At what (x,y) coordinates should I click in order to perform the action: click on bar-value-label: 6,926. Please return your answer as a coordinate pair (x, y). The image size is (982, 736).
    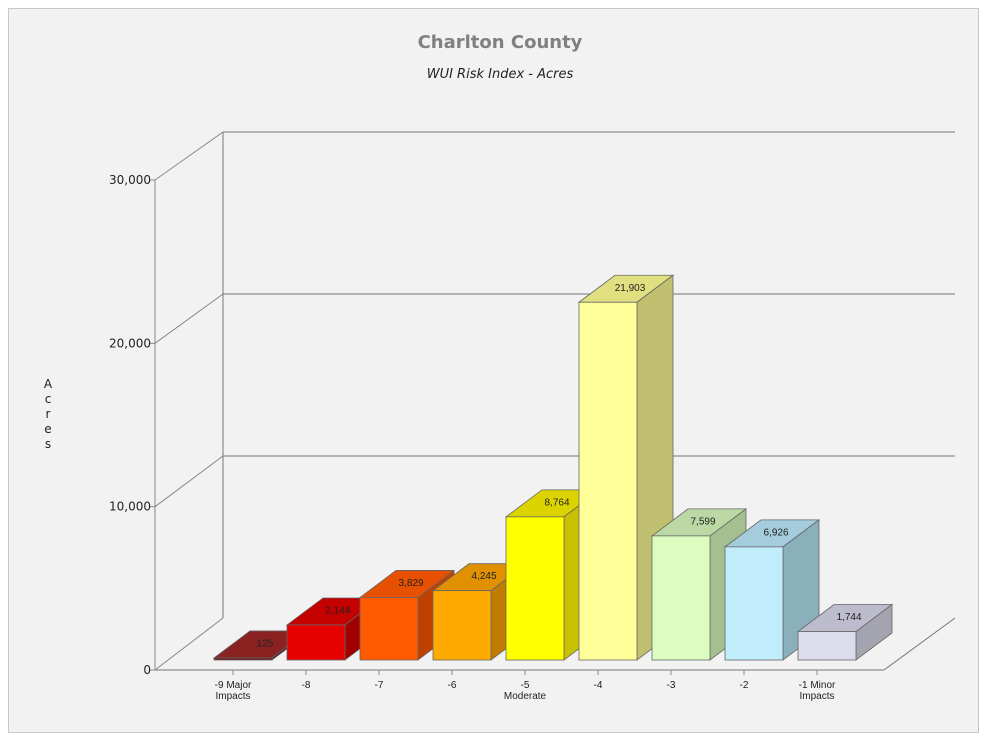
    Looking at the image, I should click on (775, 532).